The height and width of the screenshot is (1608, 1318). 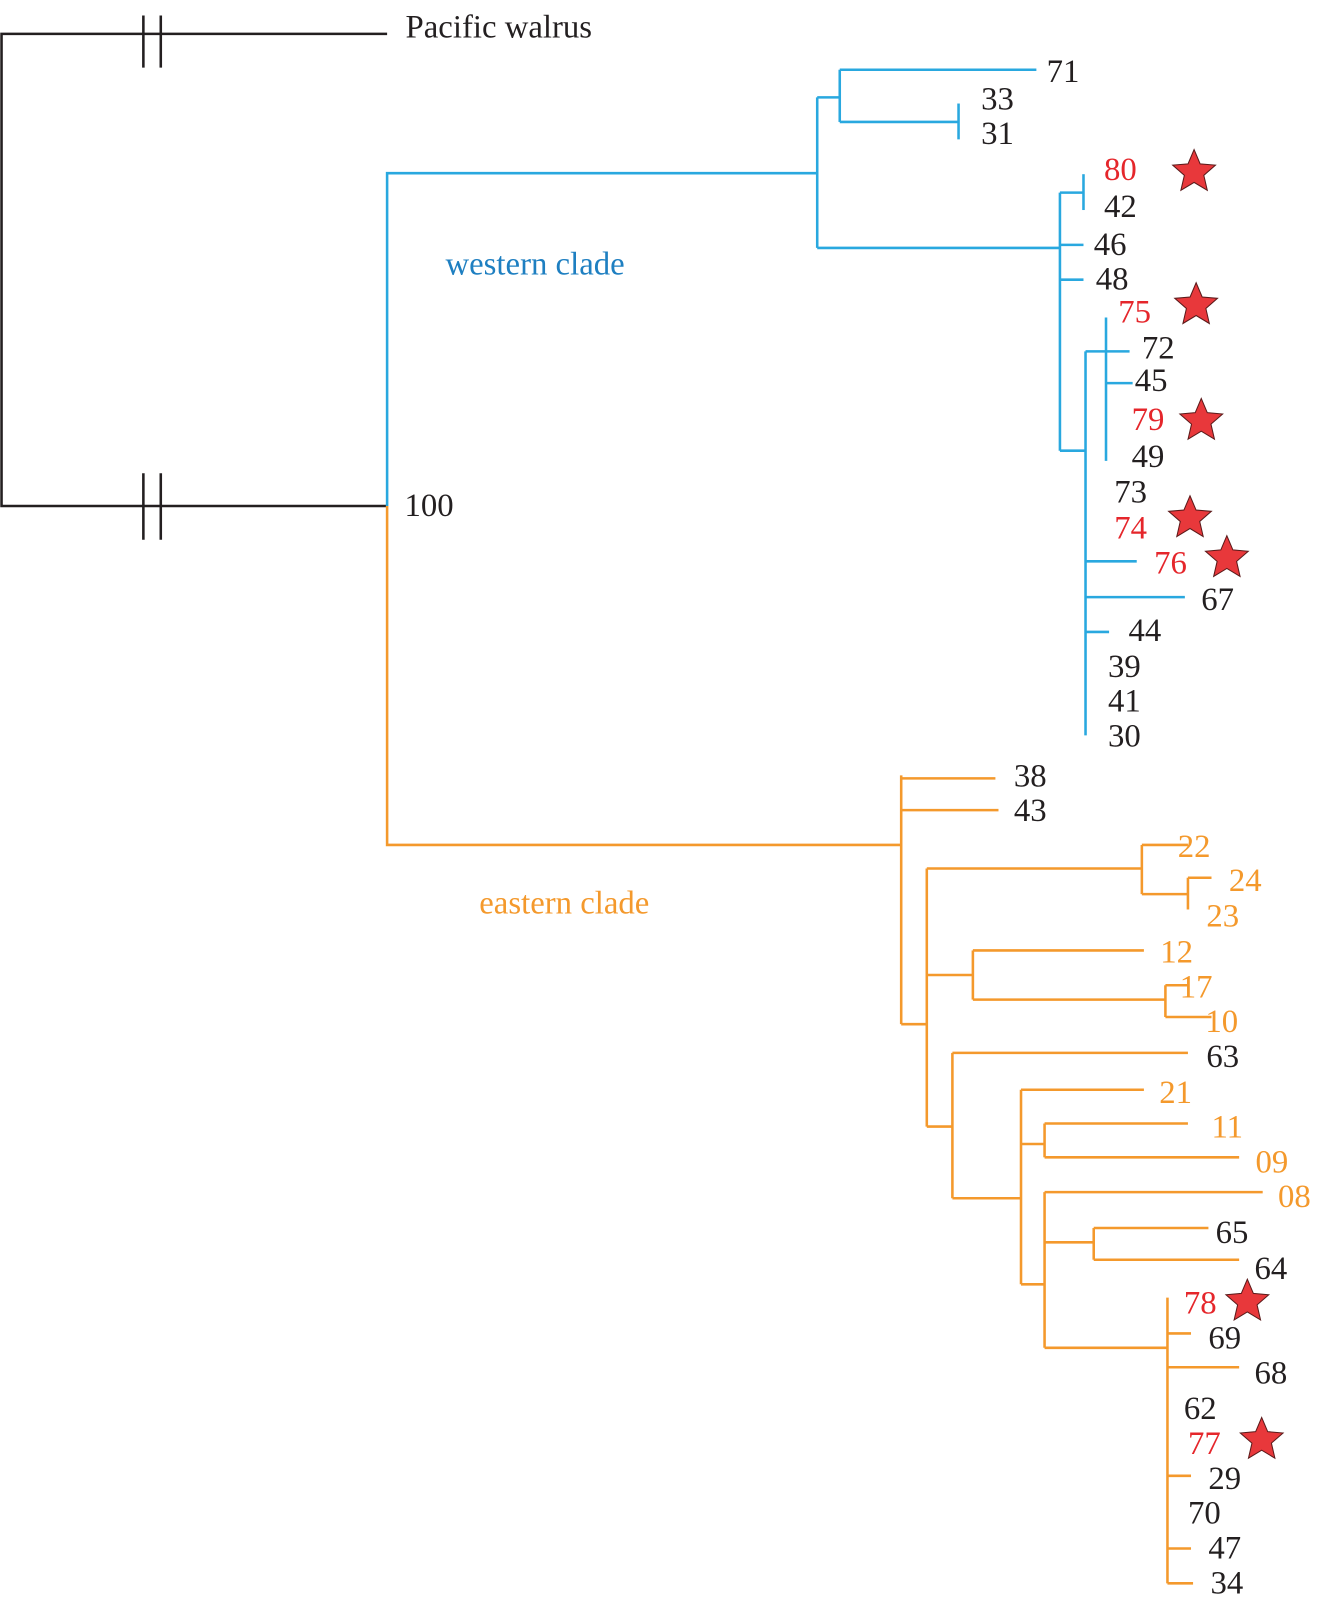 I want to click on leaf-label: 31, so click(x=997, y=134).